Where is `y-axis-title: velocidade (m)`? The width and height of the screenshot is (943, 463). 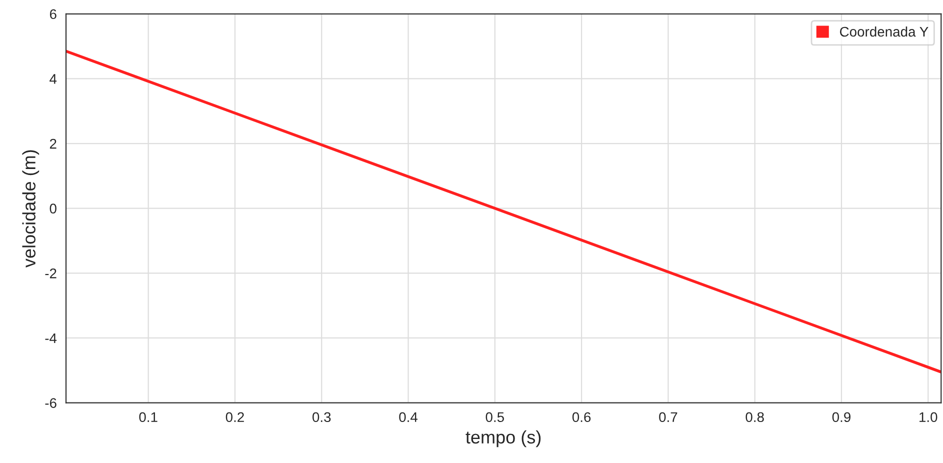
y-axis-title: velocidade (m) is located at coordinates (31, 209).